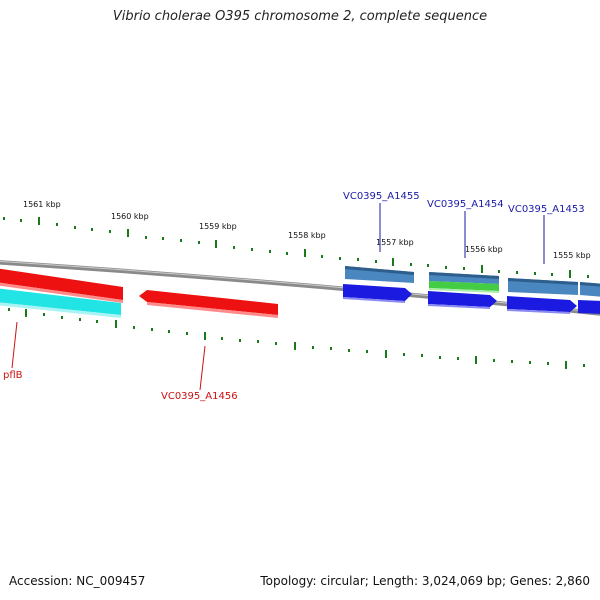 This screenshot has height=600, width=600. What do you see at coordinates (307, 235) in the screenshot?
I see `tick-label: 1558 kbp` at bounding box center [307, 235].